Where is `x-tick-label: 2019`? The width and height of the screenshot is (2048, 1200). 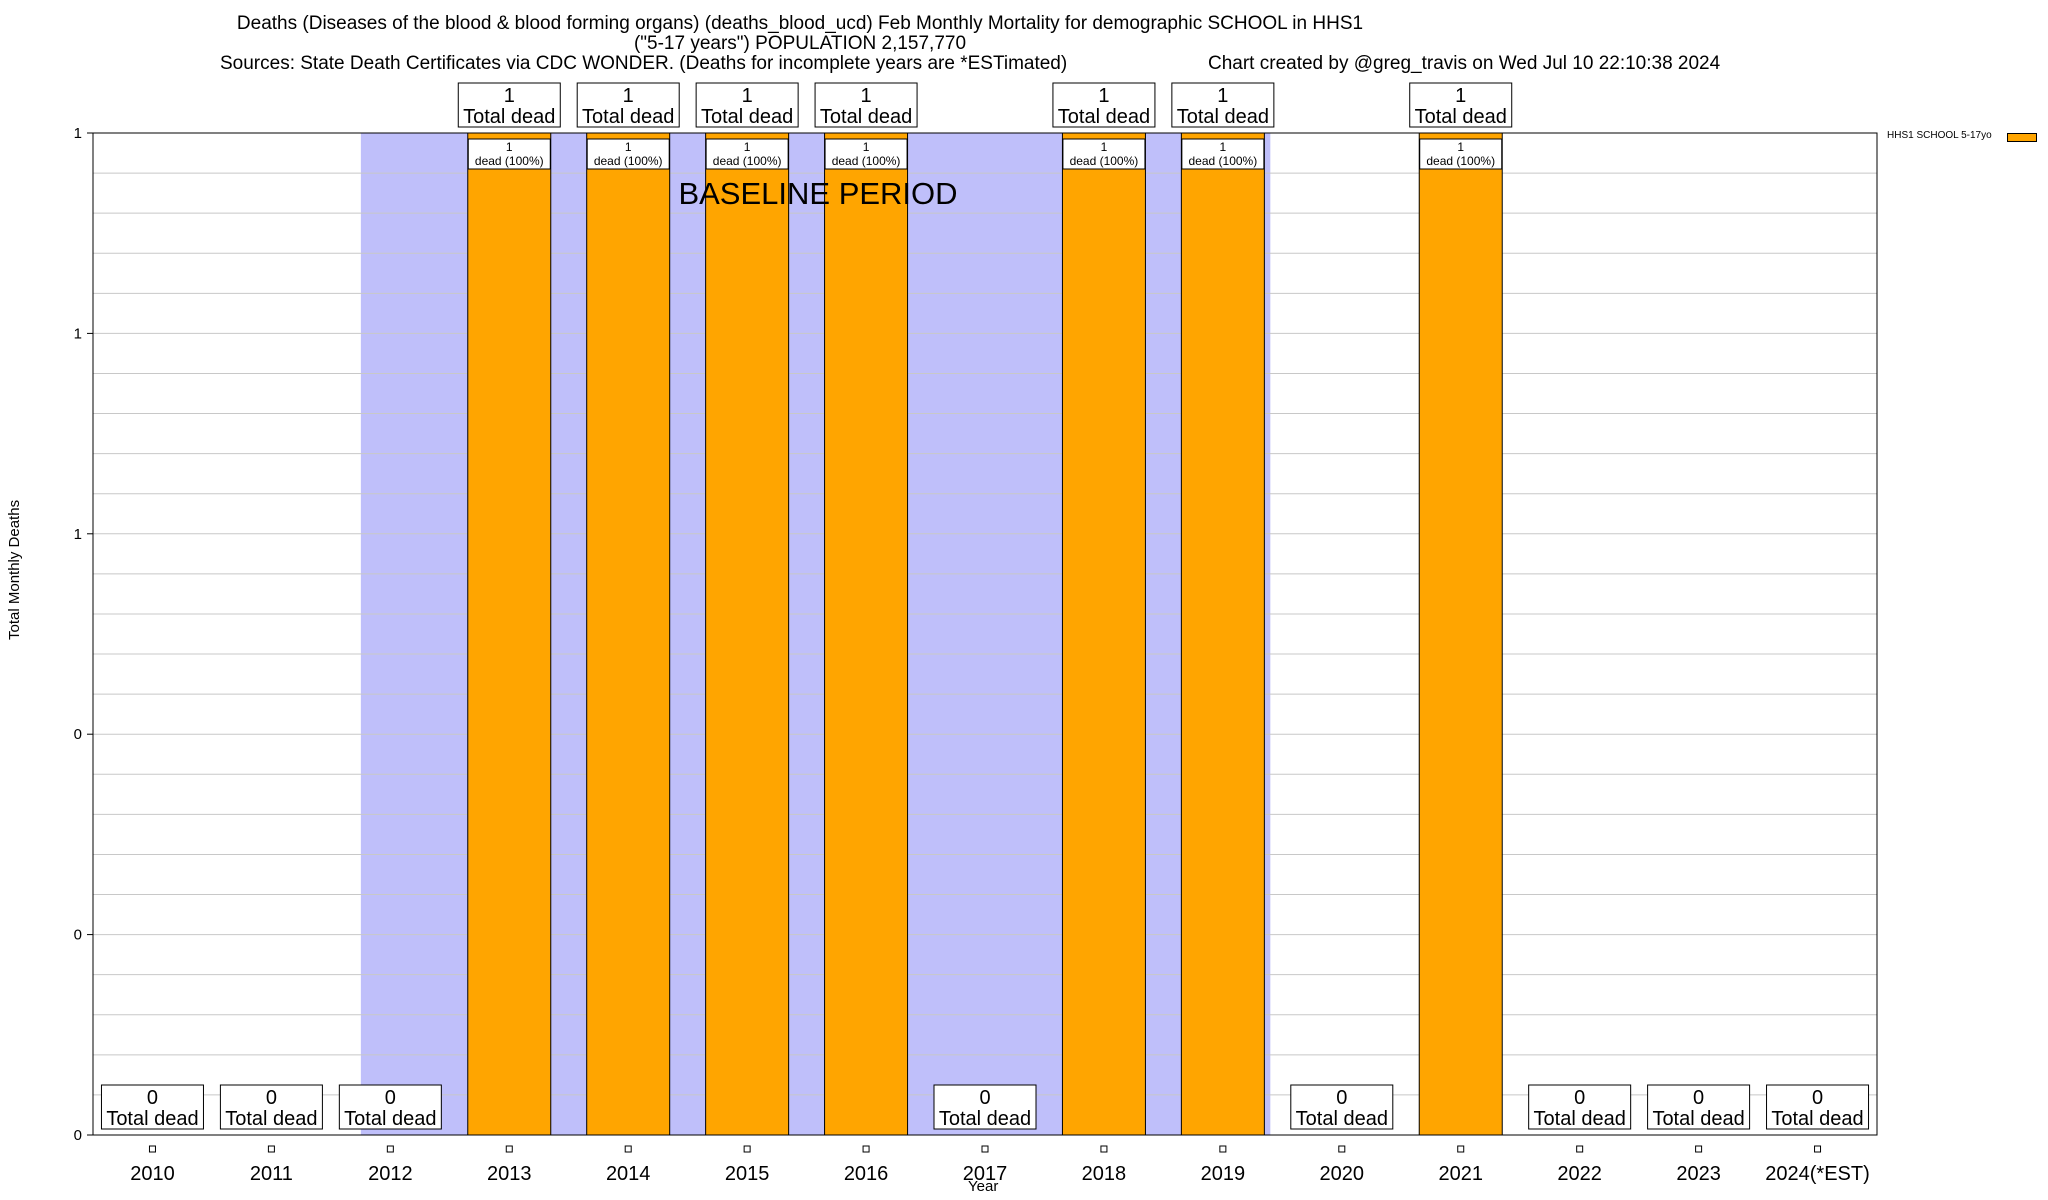 x-tick-label: 2019 is located at coordinates (1223, 1174).